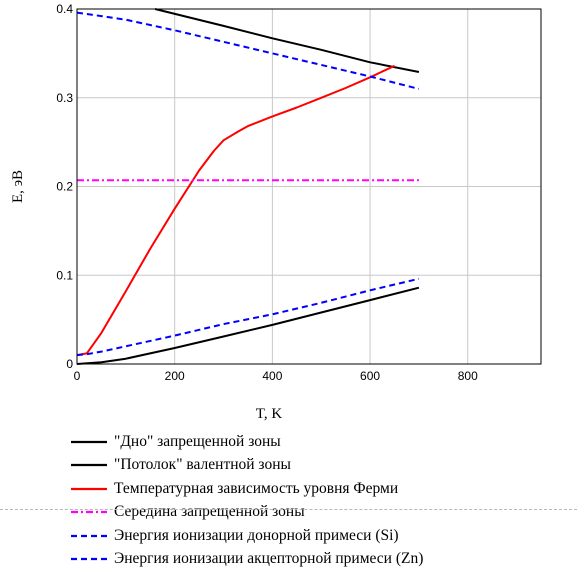  What do you see at coordinates (288, 509) in the screenshot?
I see `dashed-divider` at bounding box center [288, 509].